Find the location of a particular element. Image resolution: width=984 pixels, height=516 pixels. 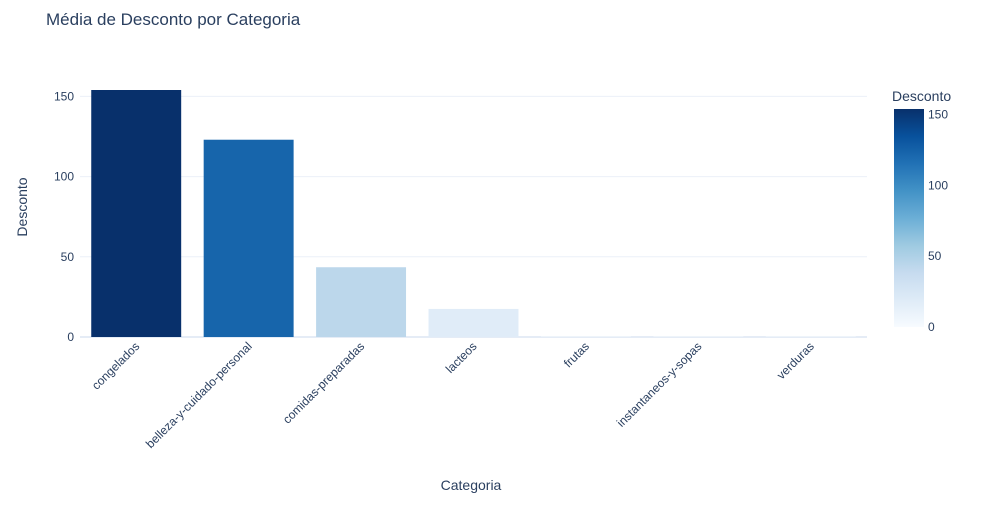

x-axis-title: Categoria is located at coordinates (471, 485).